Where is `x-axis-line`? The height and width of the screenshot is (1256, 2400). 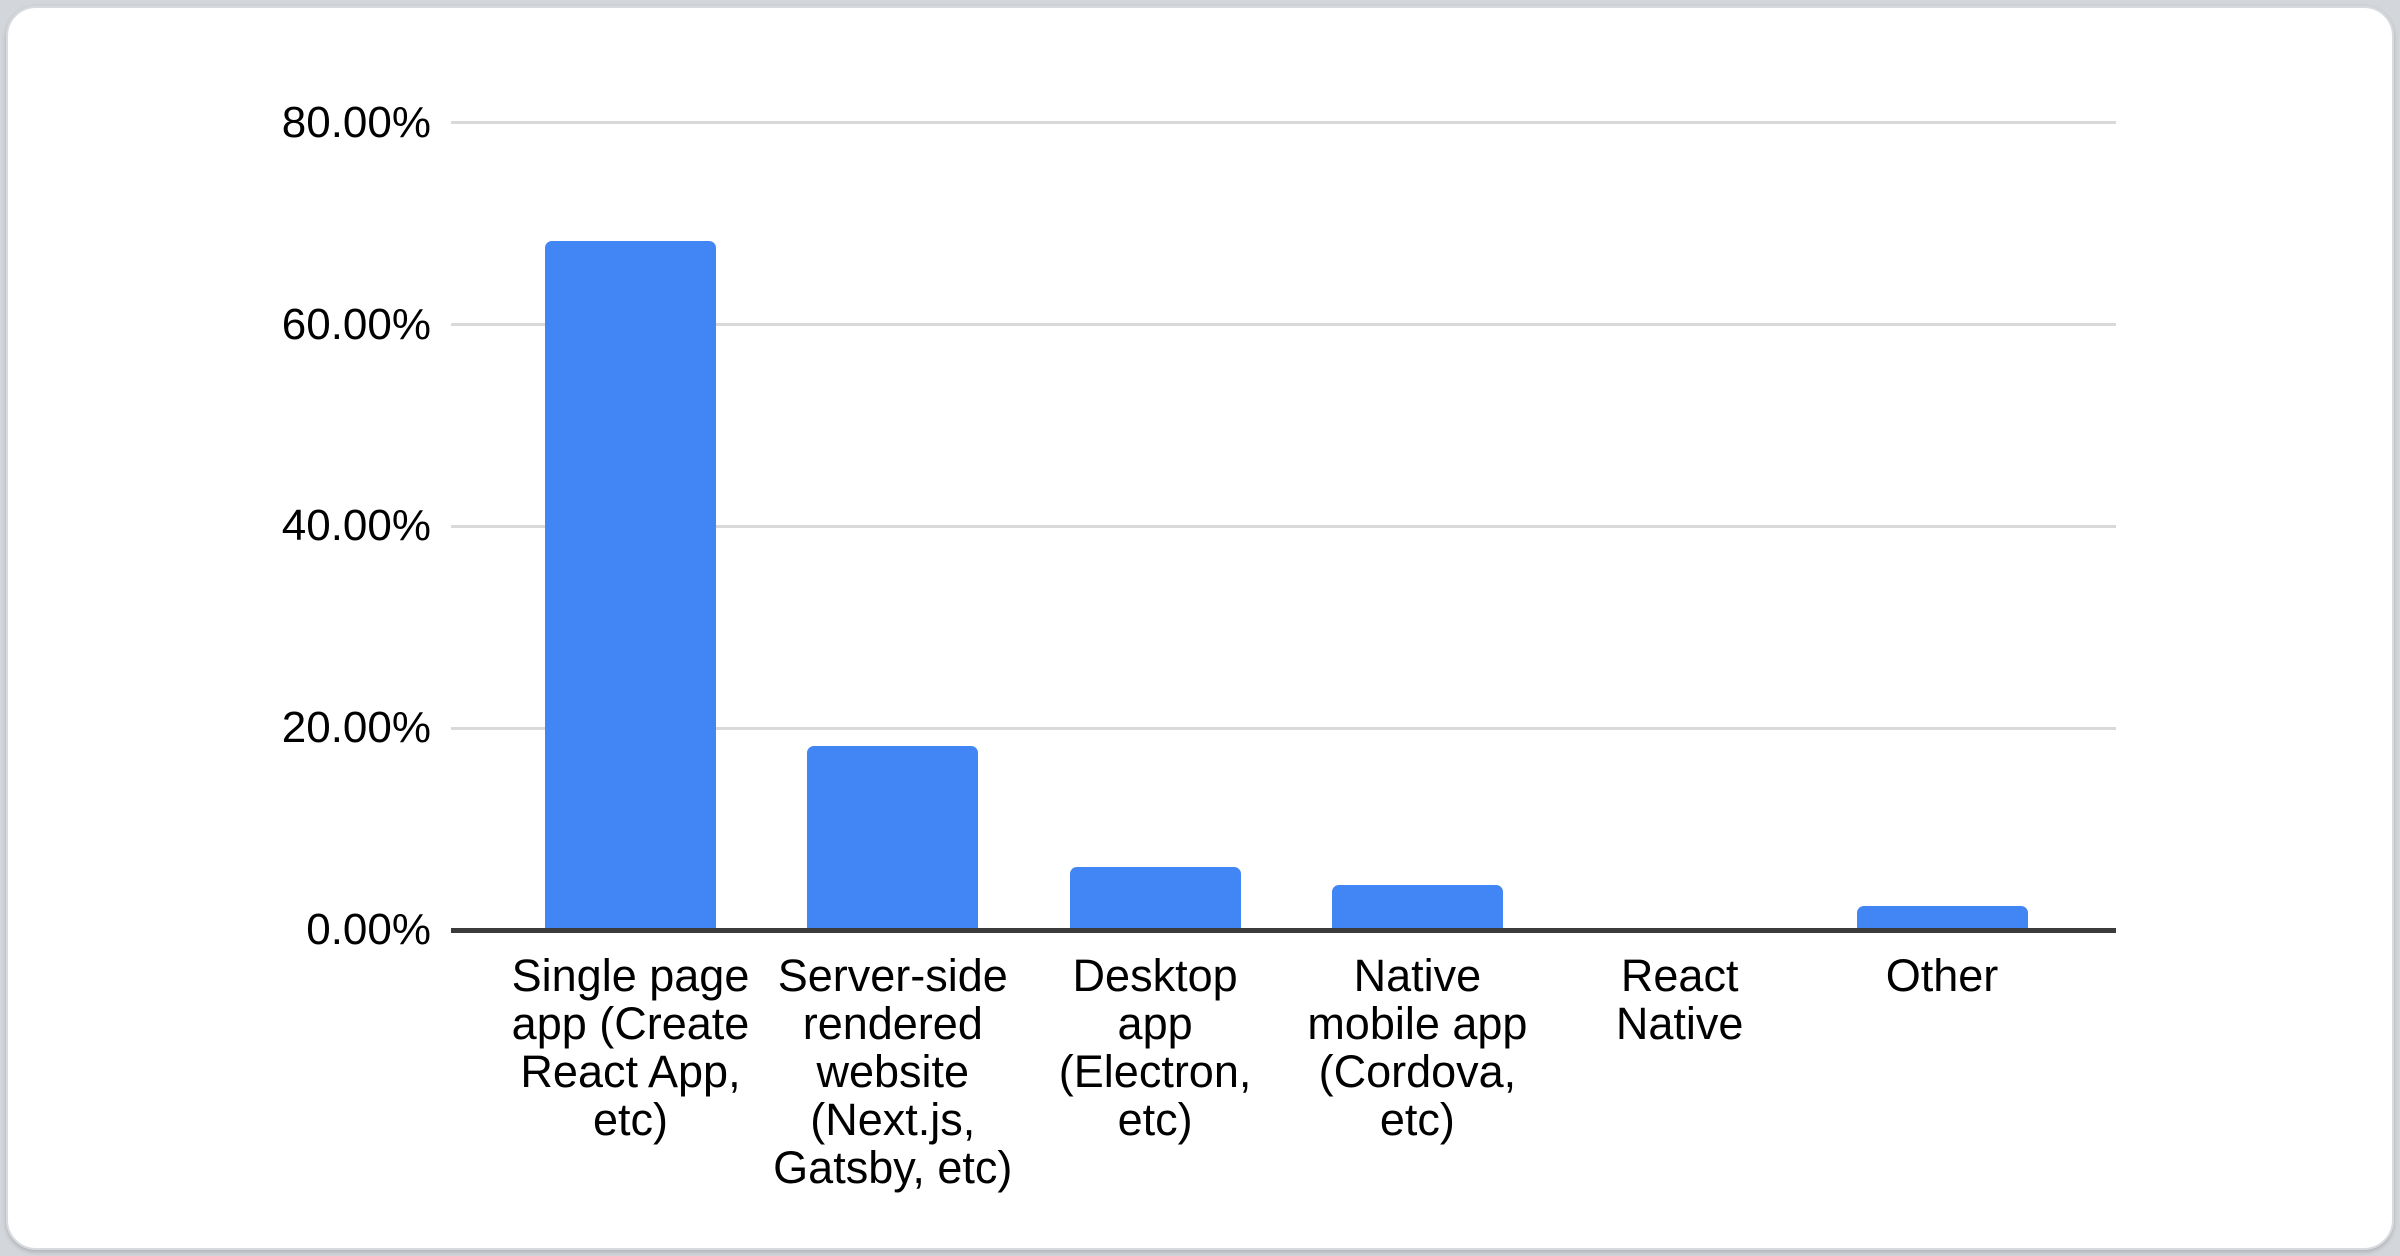 x-axis-line is located at coordinates (1283, 930).